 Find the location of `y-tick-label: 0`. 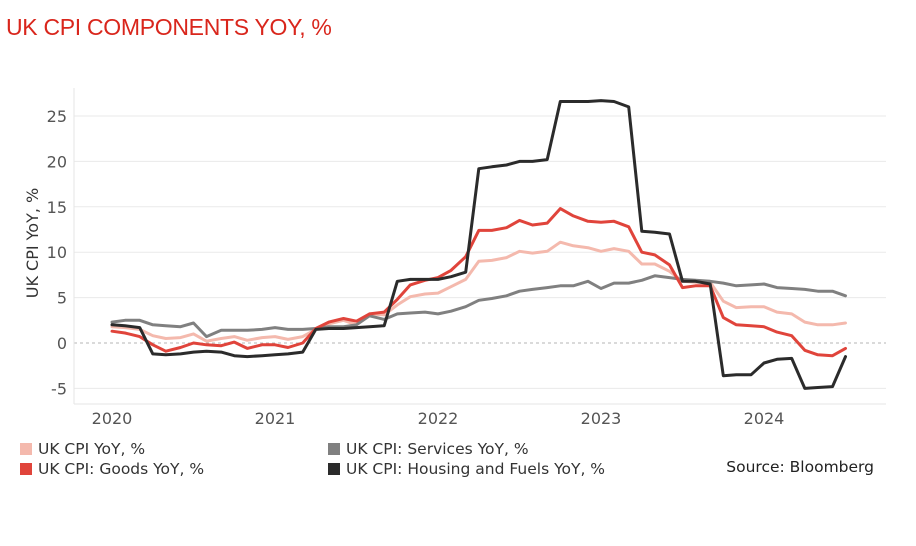

y-tick-label: 0 is located at coordinates (62, 343).